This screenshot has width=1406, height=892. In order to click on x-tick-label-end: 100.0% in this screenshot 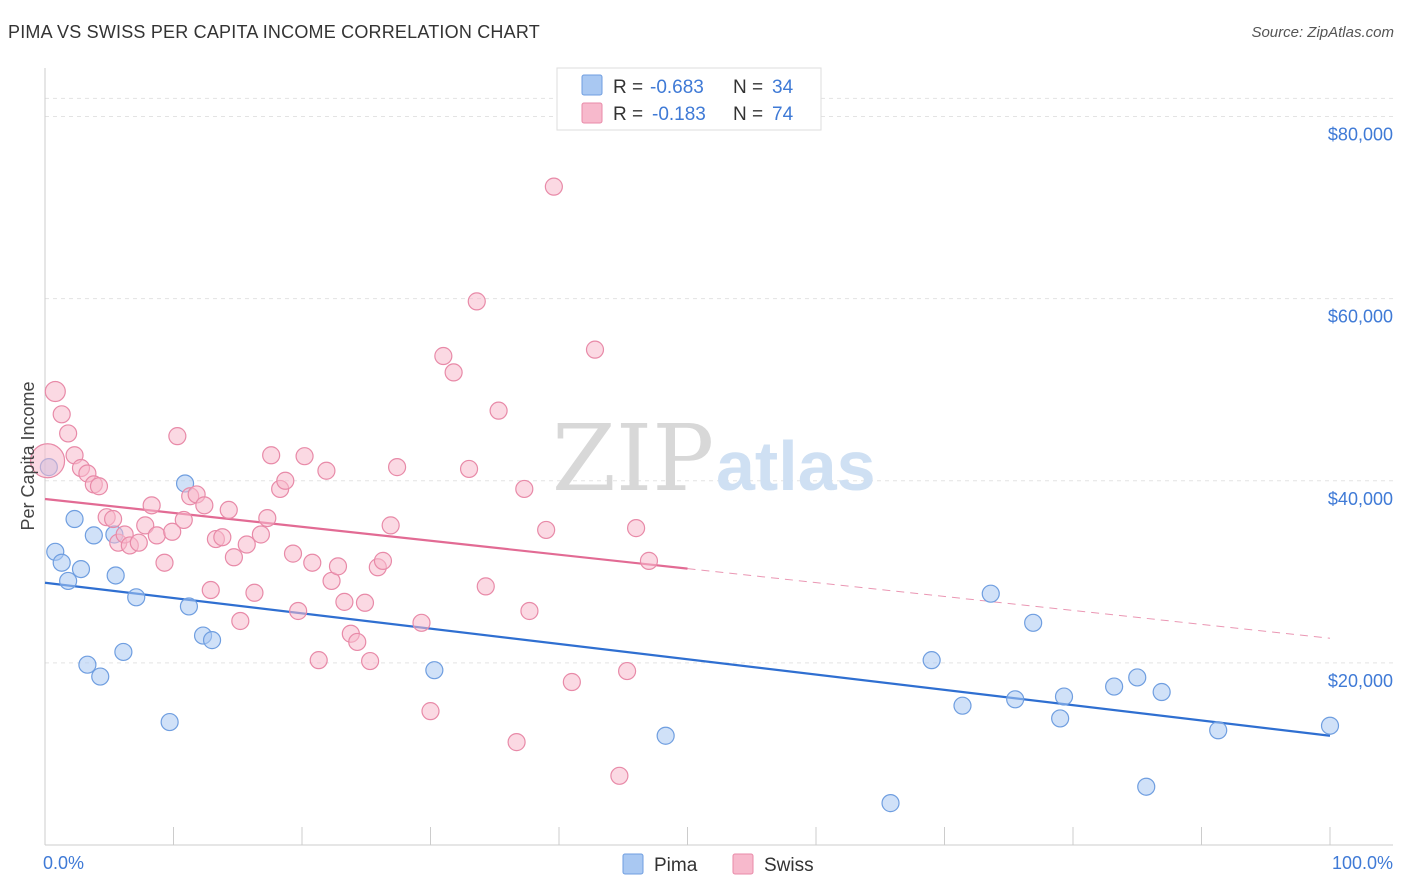, I will do `click(1362, 863)`.